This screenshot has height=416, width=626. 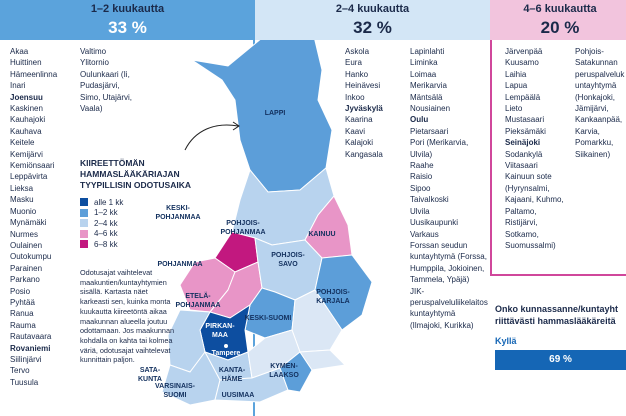 I want to click on municipality: Huittinen, so click(x=26, y=63).